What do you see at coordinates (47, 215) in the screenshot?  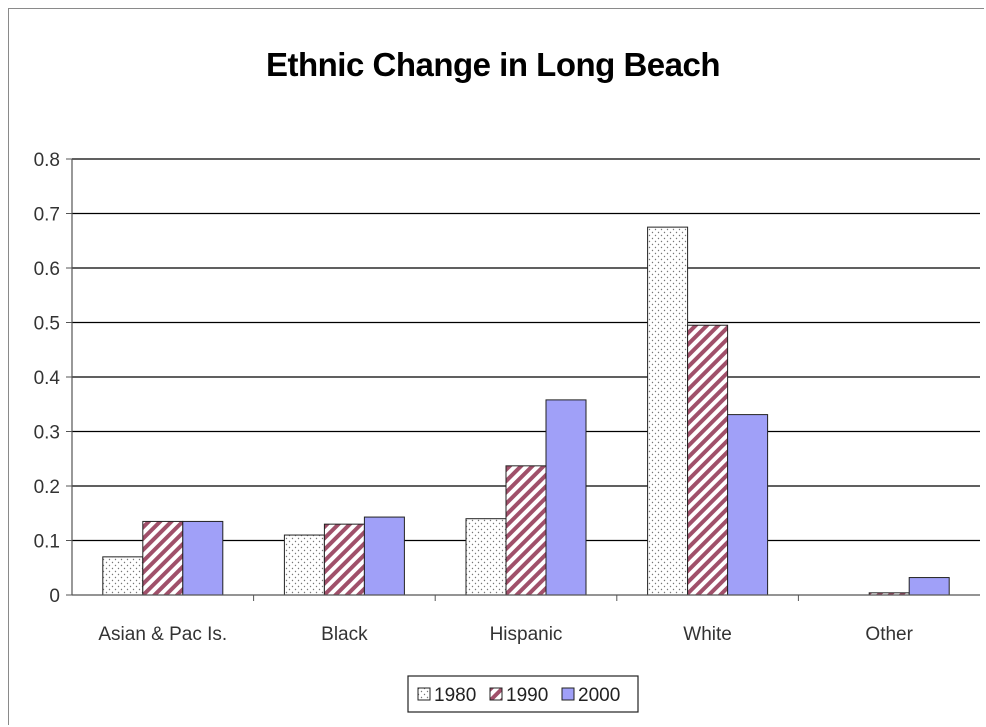 I see `y-tick-label: 0.7` at bounding box center [47, 215].